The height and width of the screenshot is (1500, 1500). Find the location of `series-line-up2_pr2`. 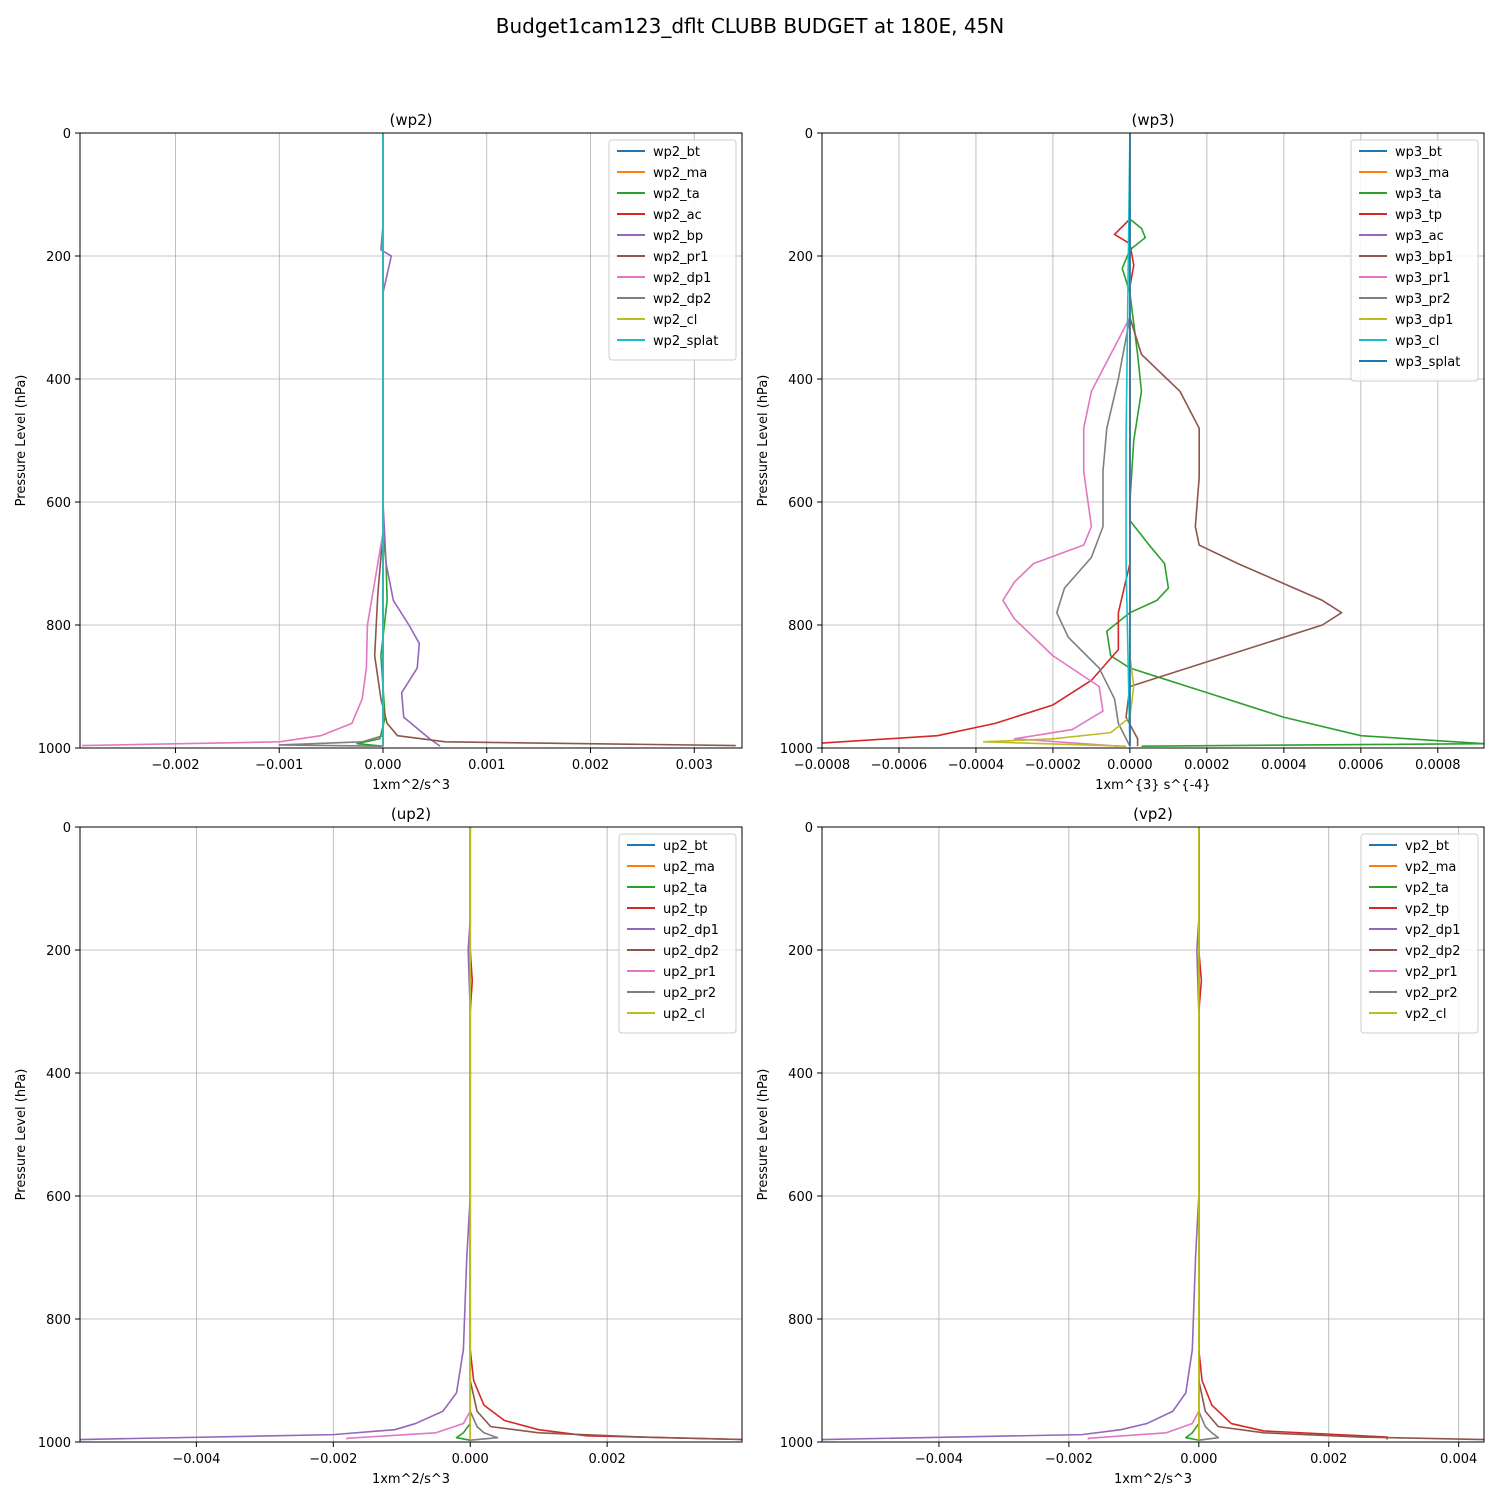

series-line-up2_pr2 is located at coordinates (484, 1134).